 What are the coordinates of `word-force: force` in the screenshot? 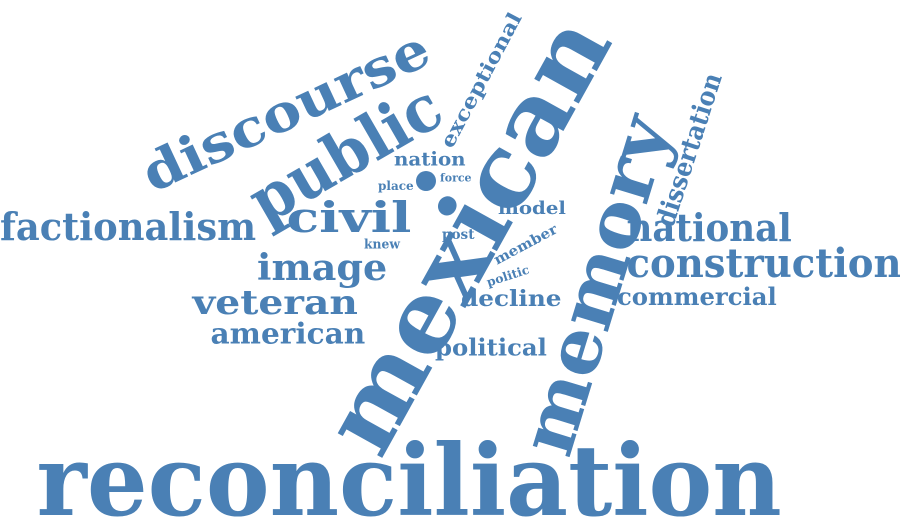 It's located at (456, 178).